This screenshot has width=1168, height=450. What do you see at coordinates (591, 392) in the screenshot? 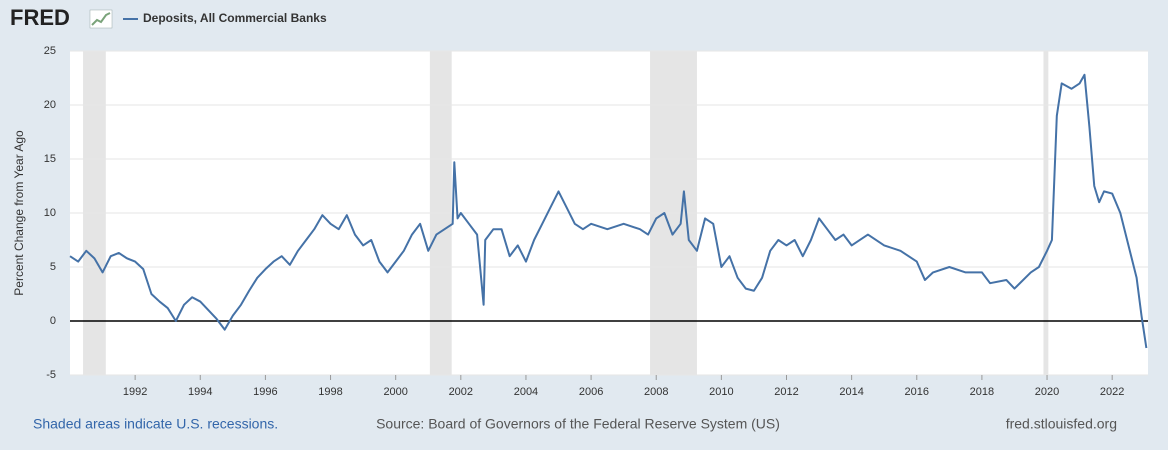
I see `x-tick-label: 2006` at bounding box center [591, 392].